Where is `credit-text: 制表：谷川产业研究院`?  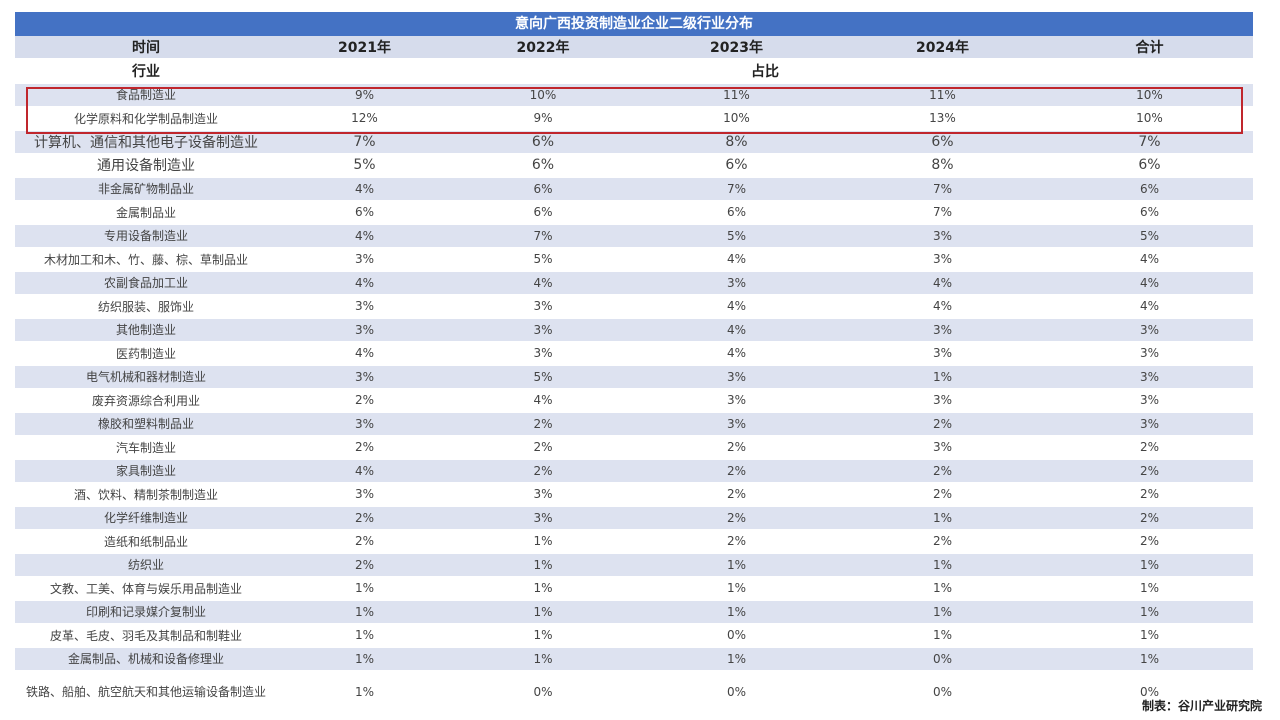
credit-text: 制表：谷川产业研究院 is located at coordinates (1201, 706).